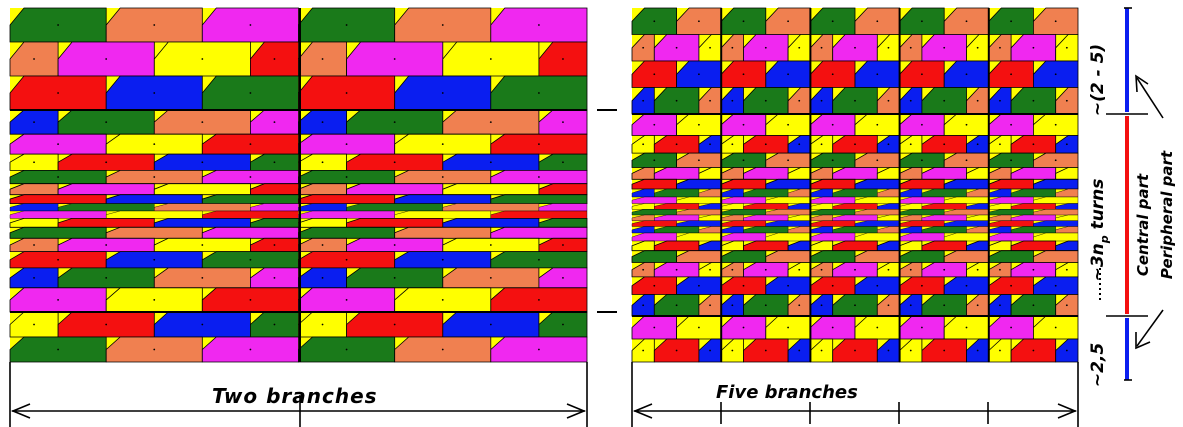 The image size is (1183, 427). Describe the element at coordinates (1143, 224) in the screenshot. I see `central-part-label: Central part` at that location.